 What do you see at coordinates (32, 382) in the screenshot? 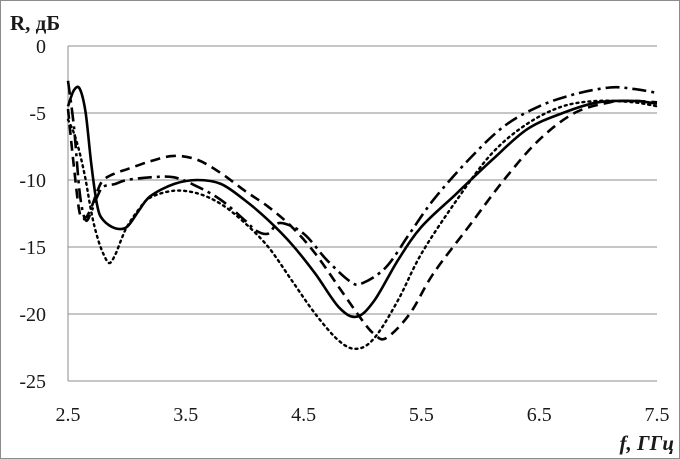
I see `y-tick-label: -25` at bounding box center [32, 382].